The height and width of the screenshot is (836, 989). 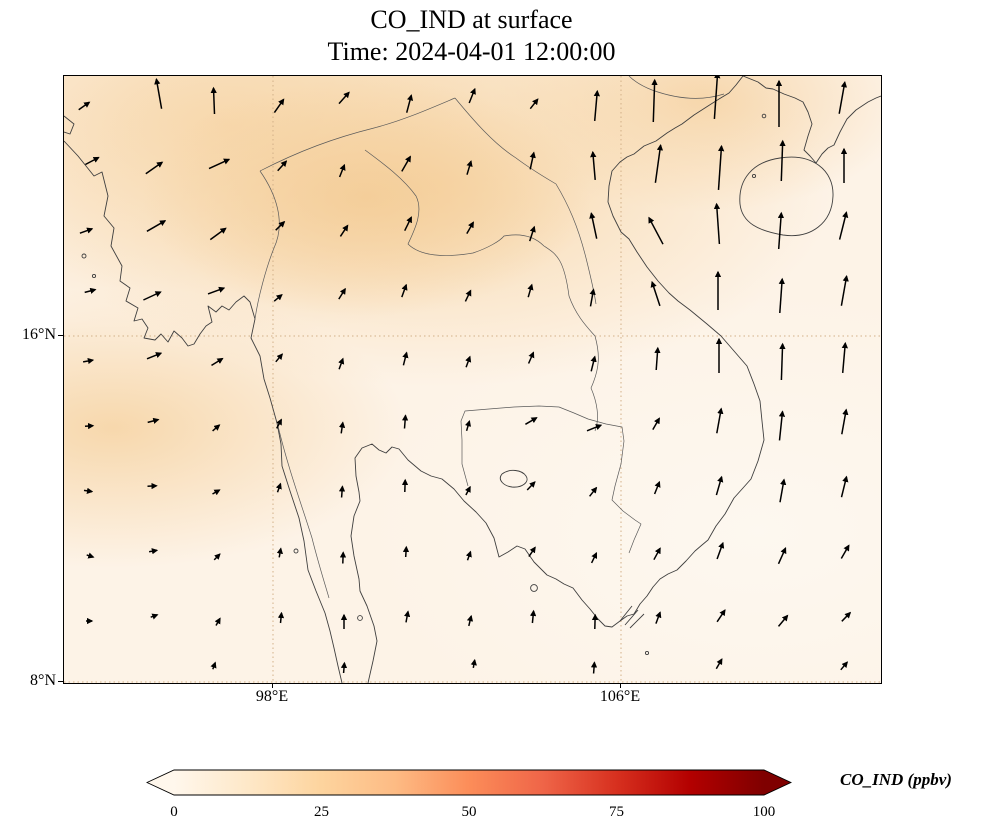 What do you see at coordinates (647, 653) in the screenshot?
I see `island-con-dao` at bounding box center [647, 653].